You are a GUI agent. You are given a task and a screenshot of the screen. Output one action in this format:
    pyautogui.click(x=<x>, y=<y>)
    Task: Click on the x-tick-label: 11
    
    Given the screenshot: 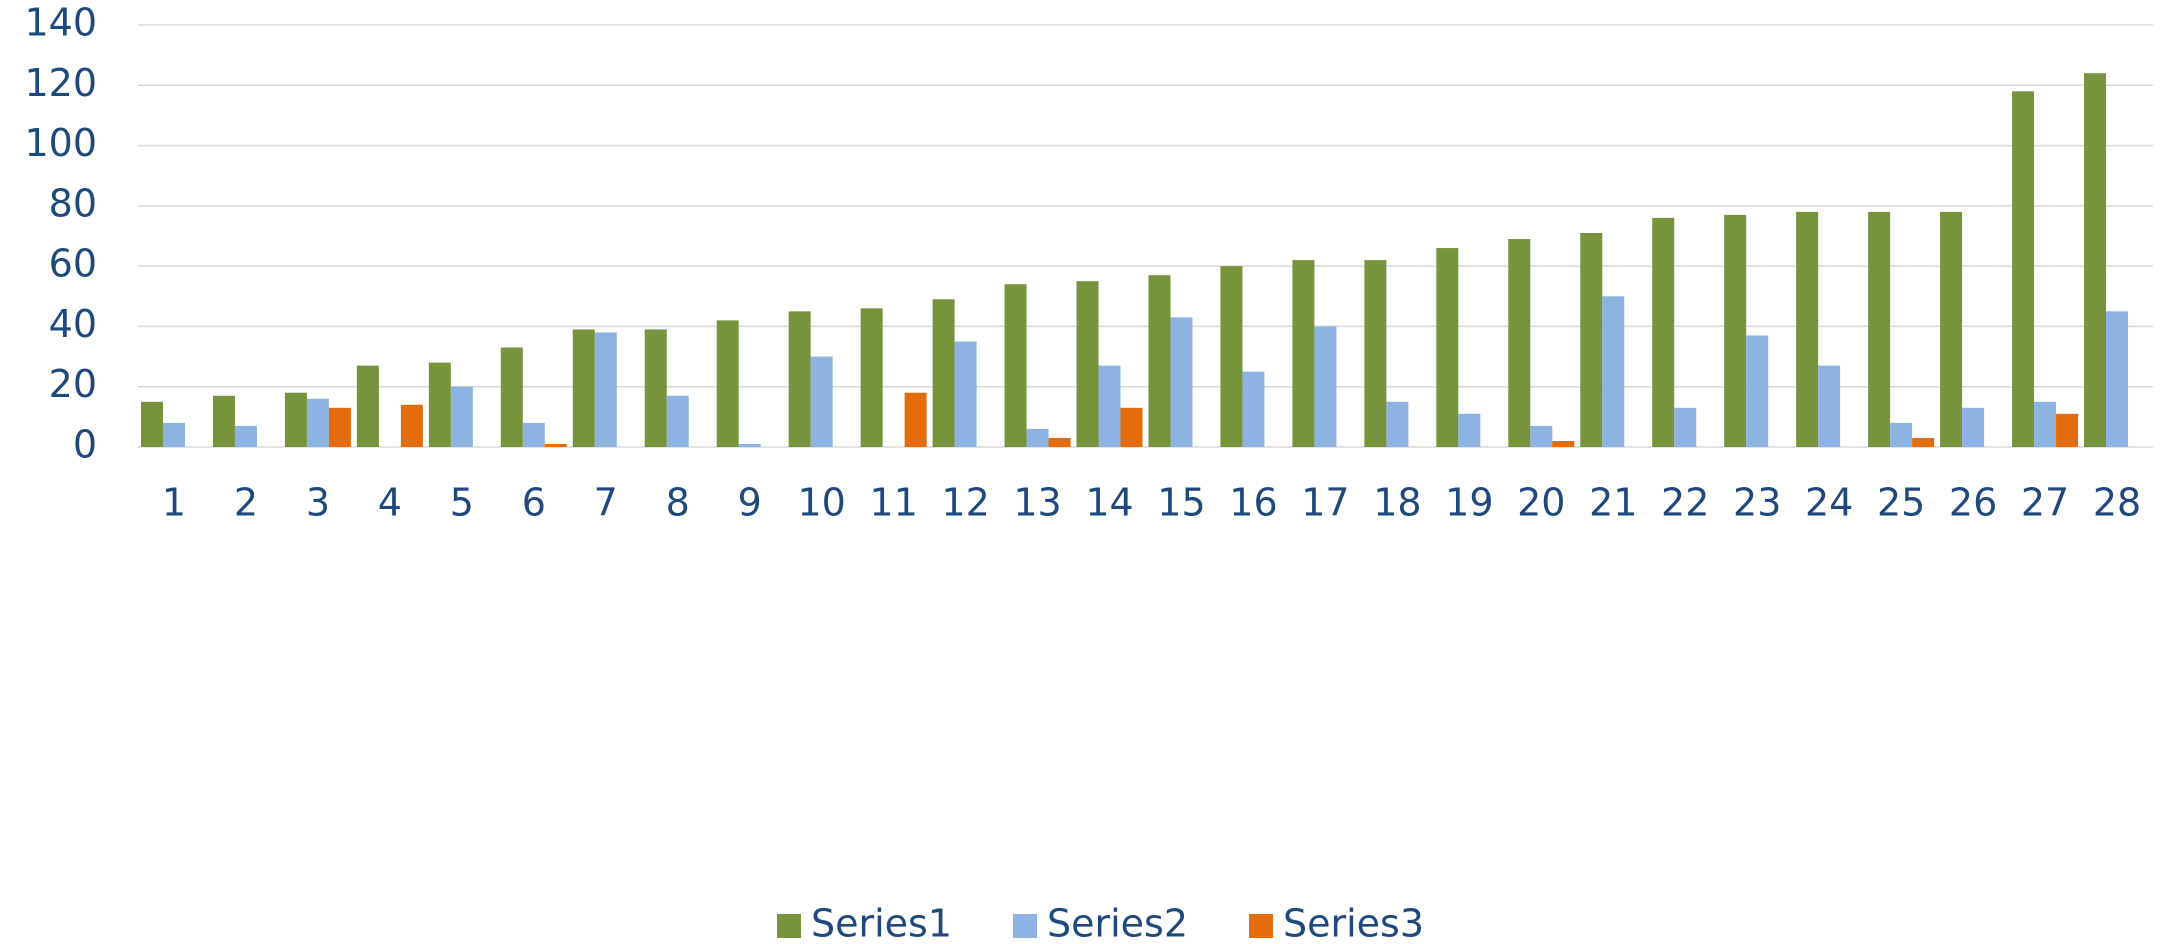 What is the action you would take?
    pyautogui.click(x=893, y=503)
    